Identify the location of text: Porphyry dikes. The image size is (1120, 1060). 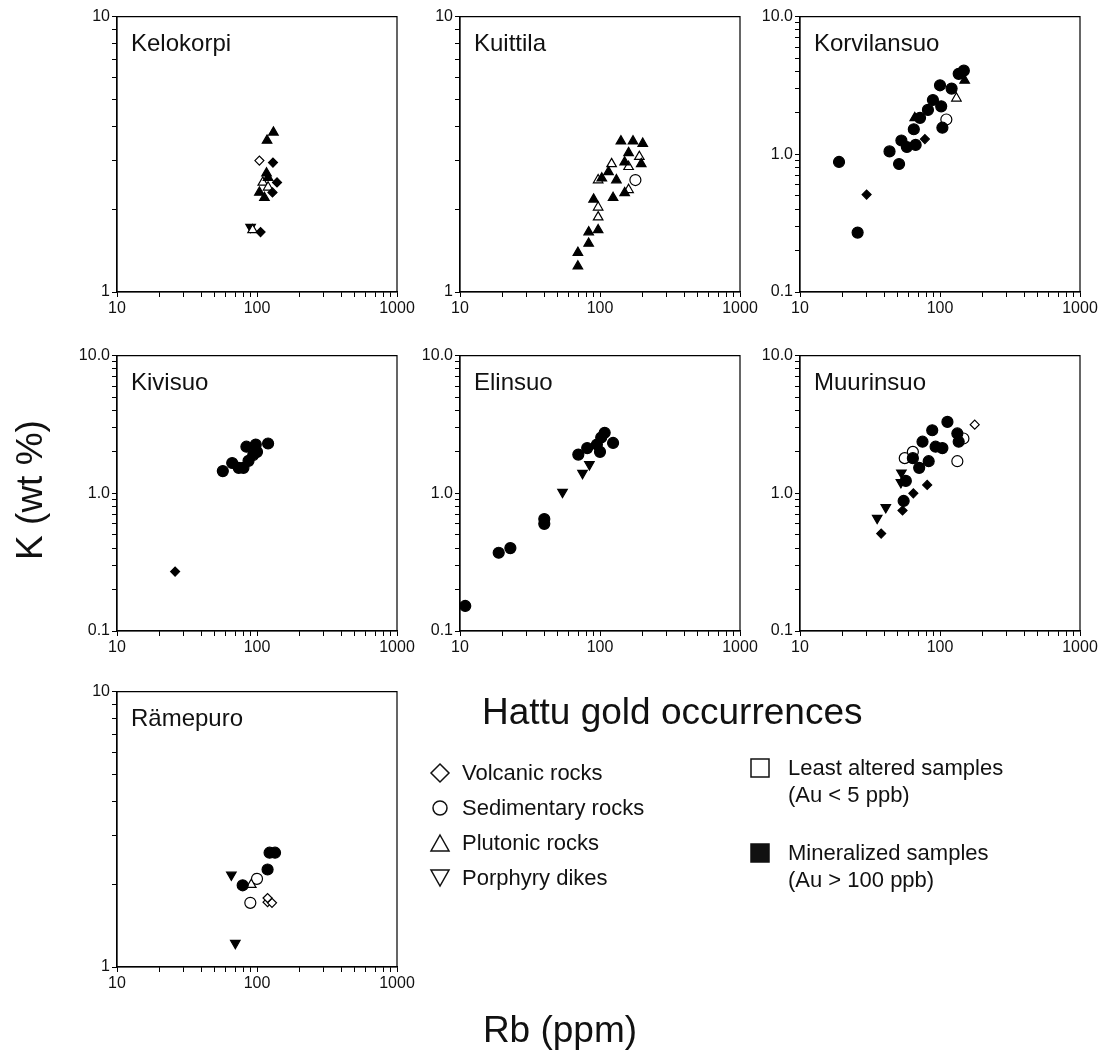
(535, 877).